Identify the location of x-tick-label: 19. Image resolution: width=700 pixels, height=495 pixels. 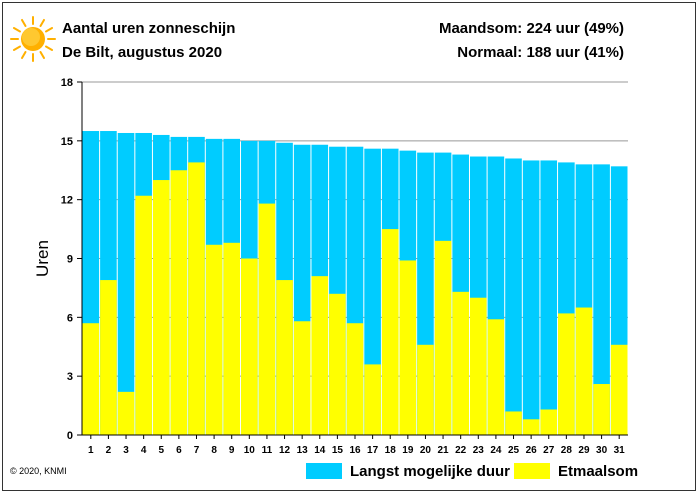
(408, 450).